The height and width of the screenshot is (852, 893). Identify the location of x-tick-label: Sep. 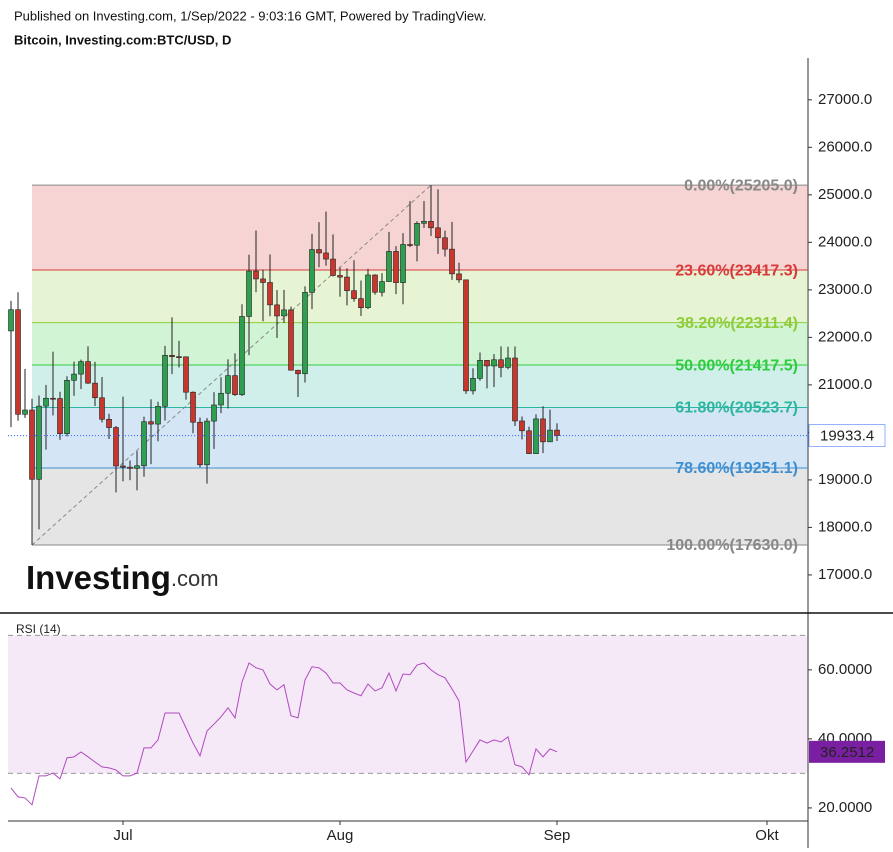
(557, 835).